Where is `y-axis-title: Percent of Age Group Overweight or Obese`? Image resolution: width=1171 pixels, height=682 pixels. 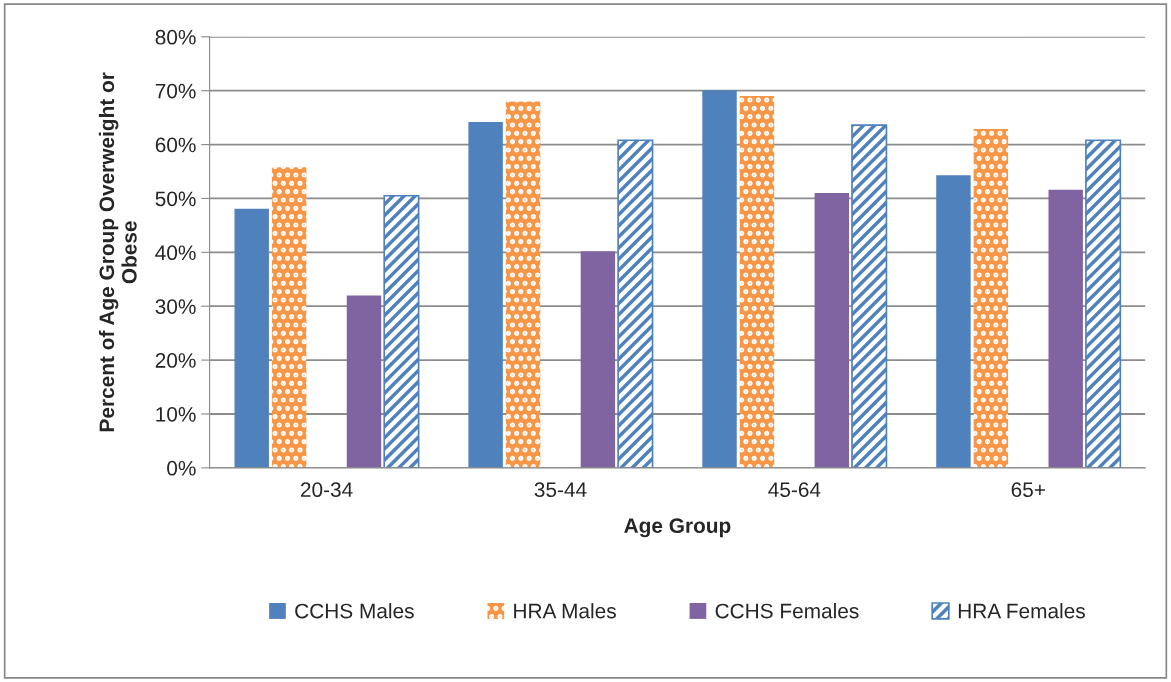
y-axis-title: Percent of Age Group Overweight or Obese is located at coordinates (117, 252).